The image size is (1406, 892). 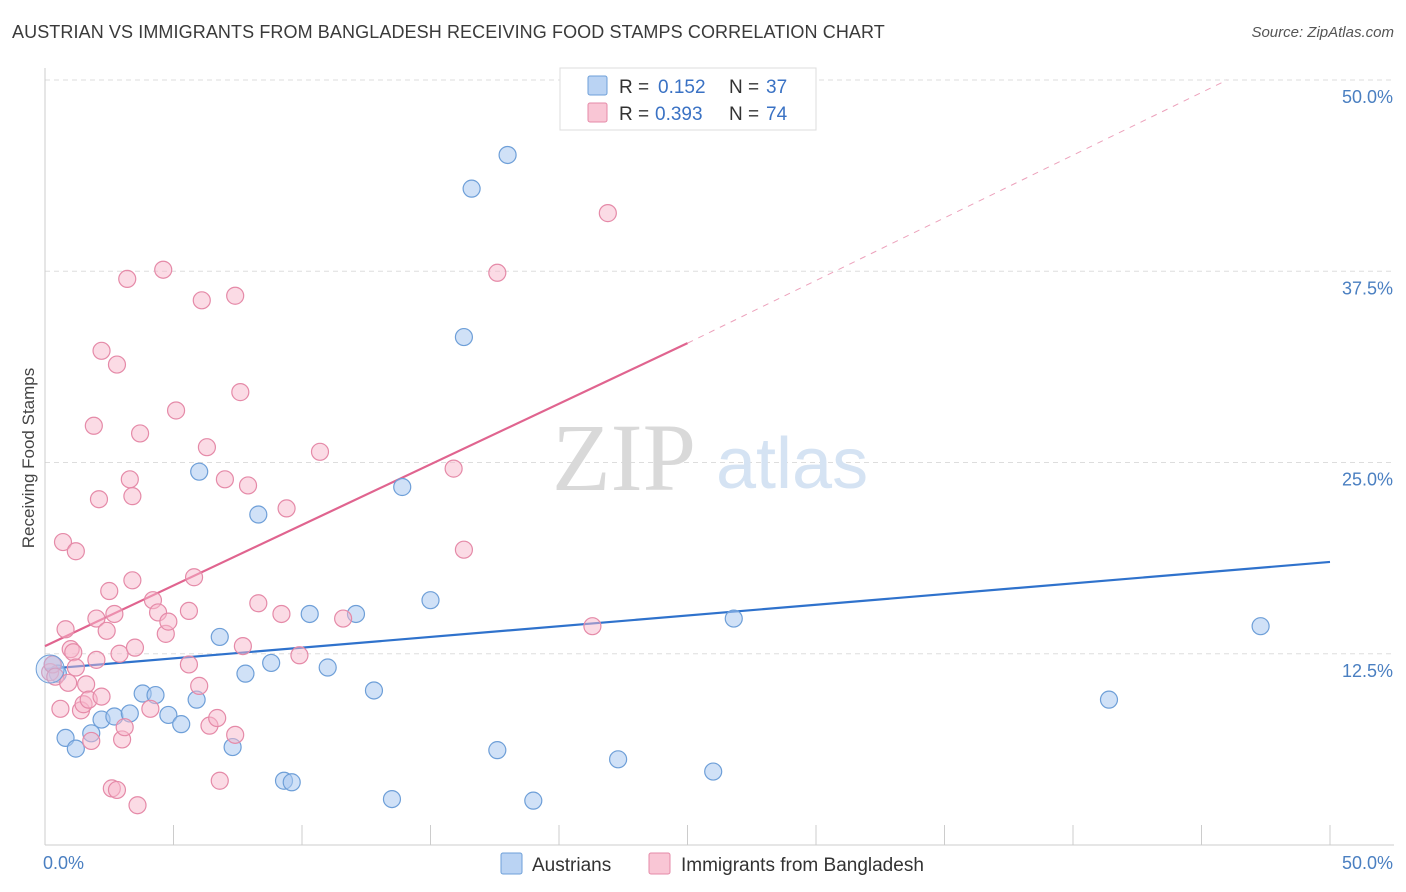 What do you see at coordinates (50, 669) in the screenshot?
I see `point-cluster-origin` at bounding box center [50, 669].